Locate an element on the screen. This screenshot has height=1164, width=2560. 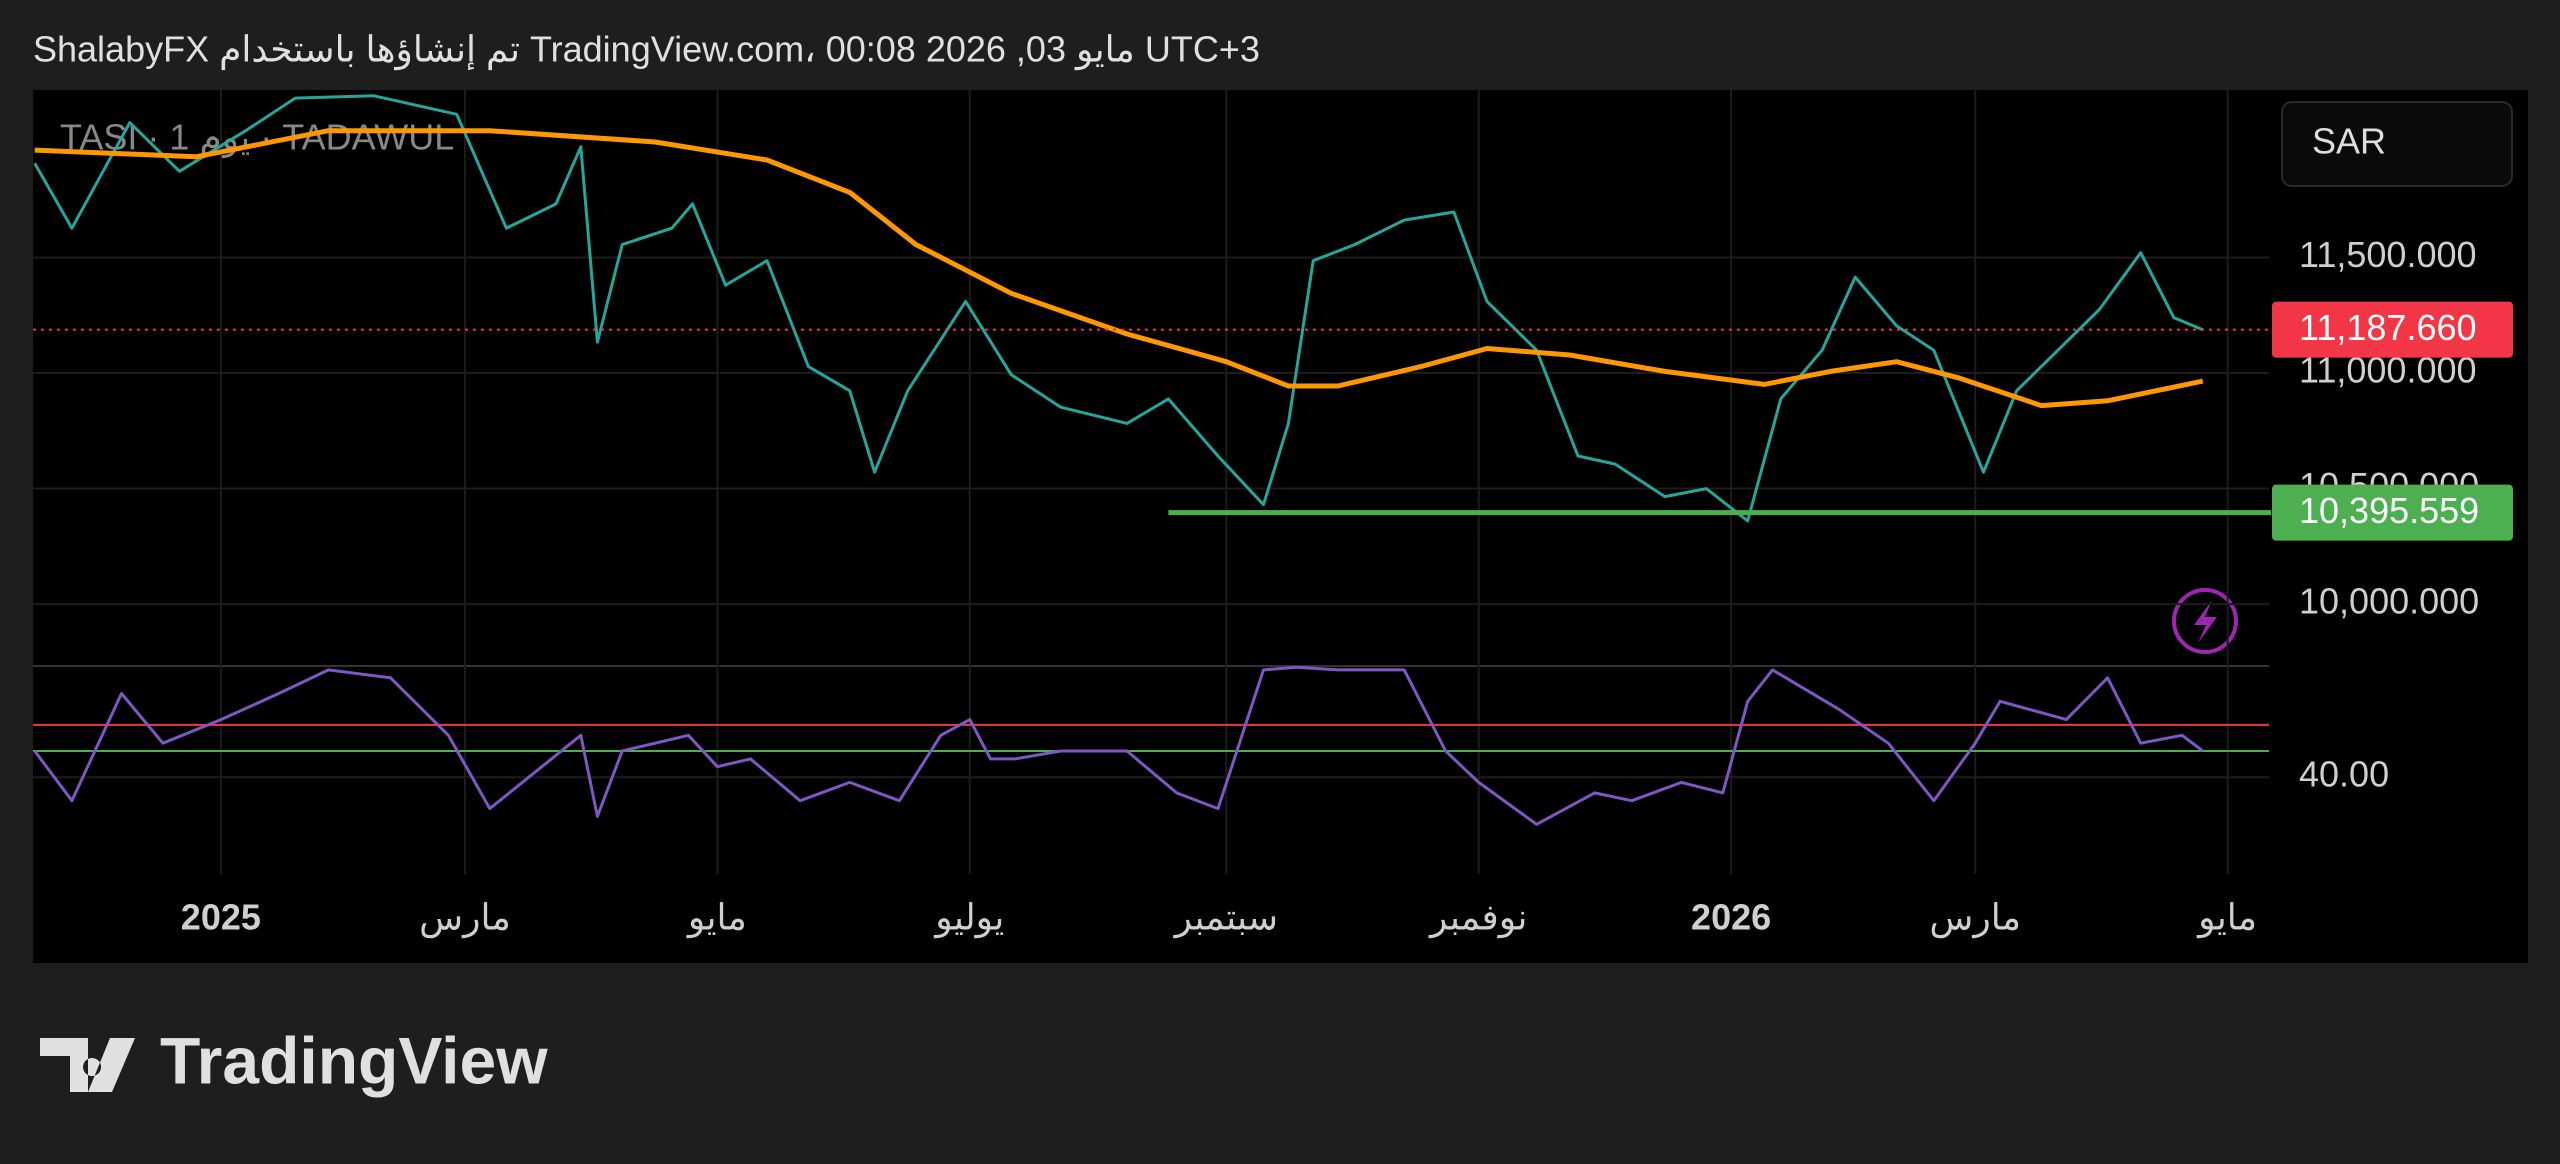
x-tick-label: 2025 is located at coordinates (221, 917).